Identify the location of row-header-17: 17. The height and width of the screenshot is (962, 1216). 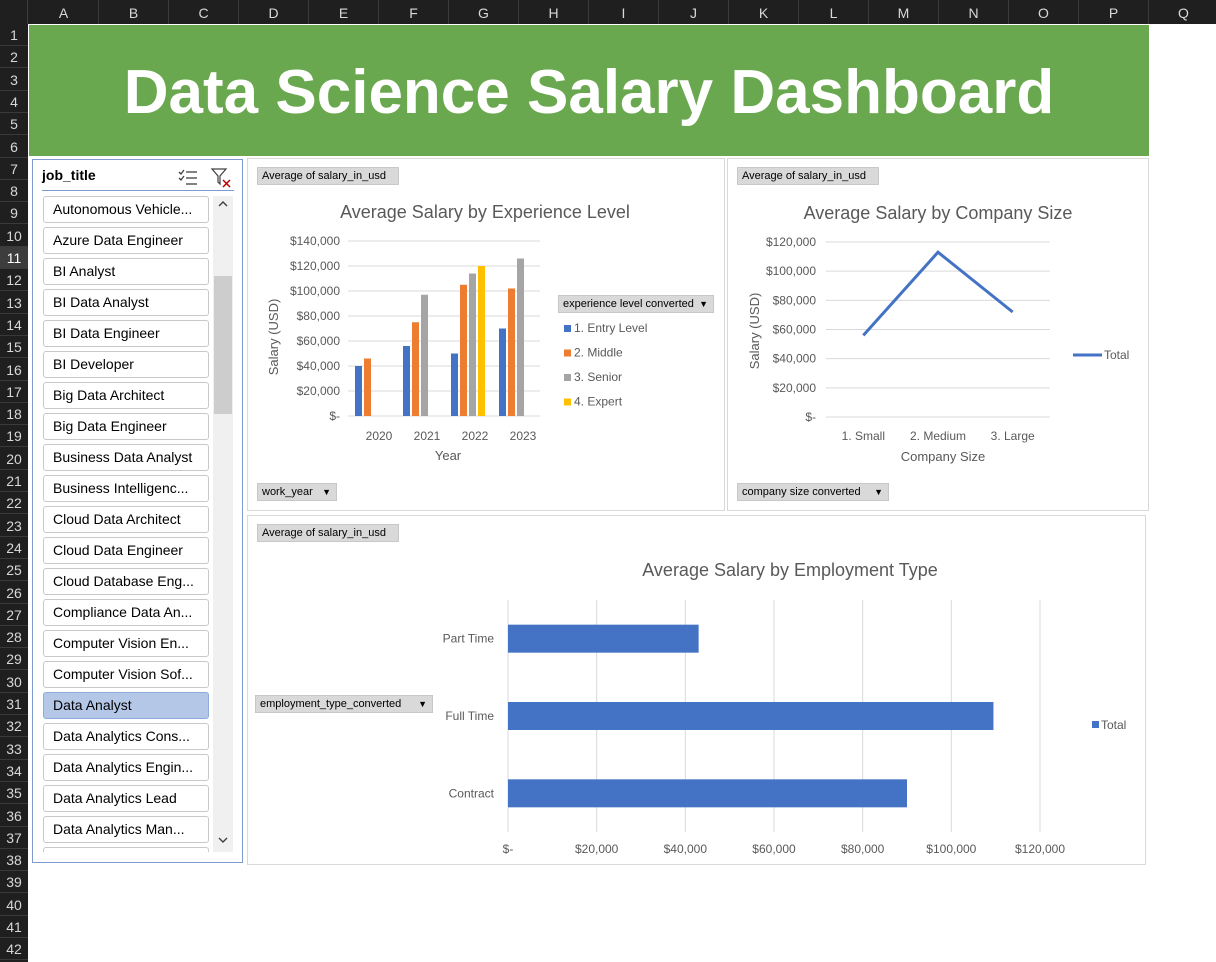
(14, 392).